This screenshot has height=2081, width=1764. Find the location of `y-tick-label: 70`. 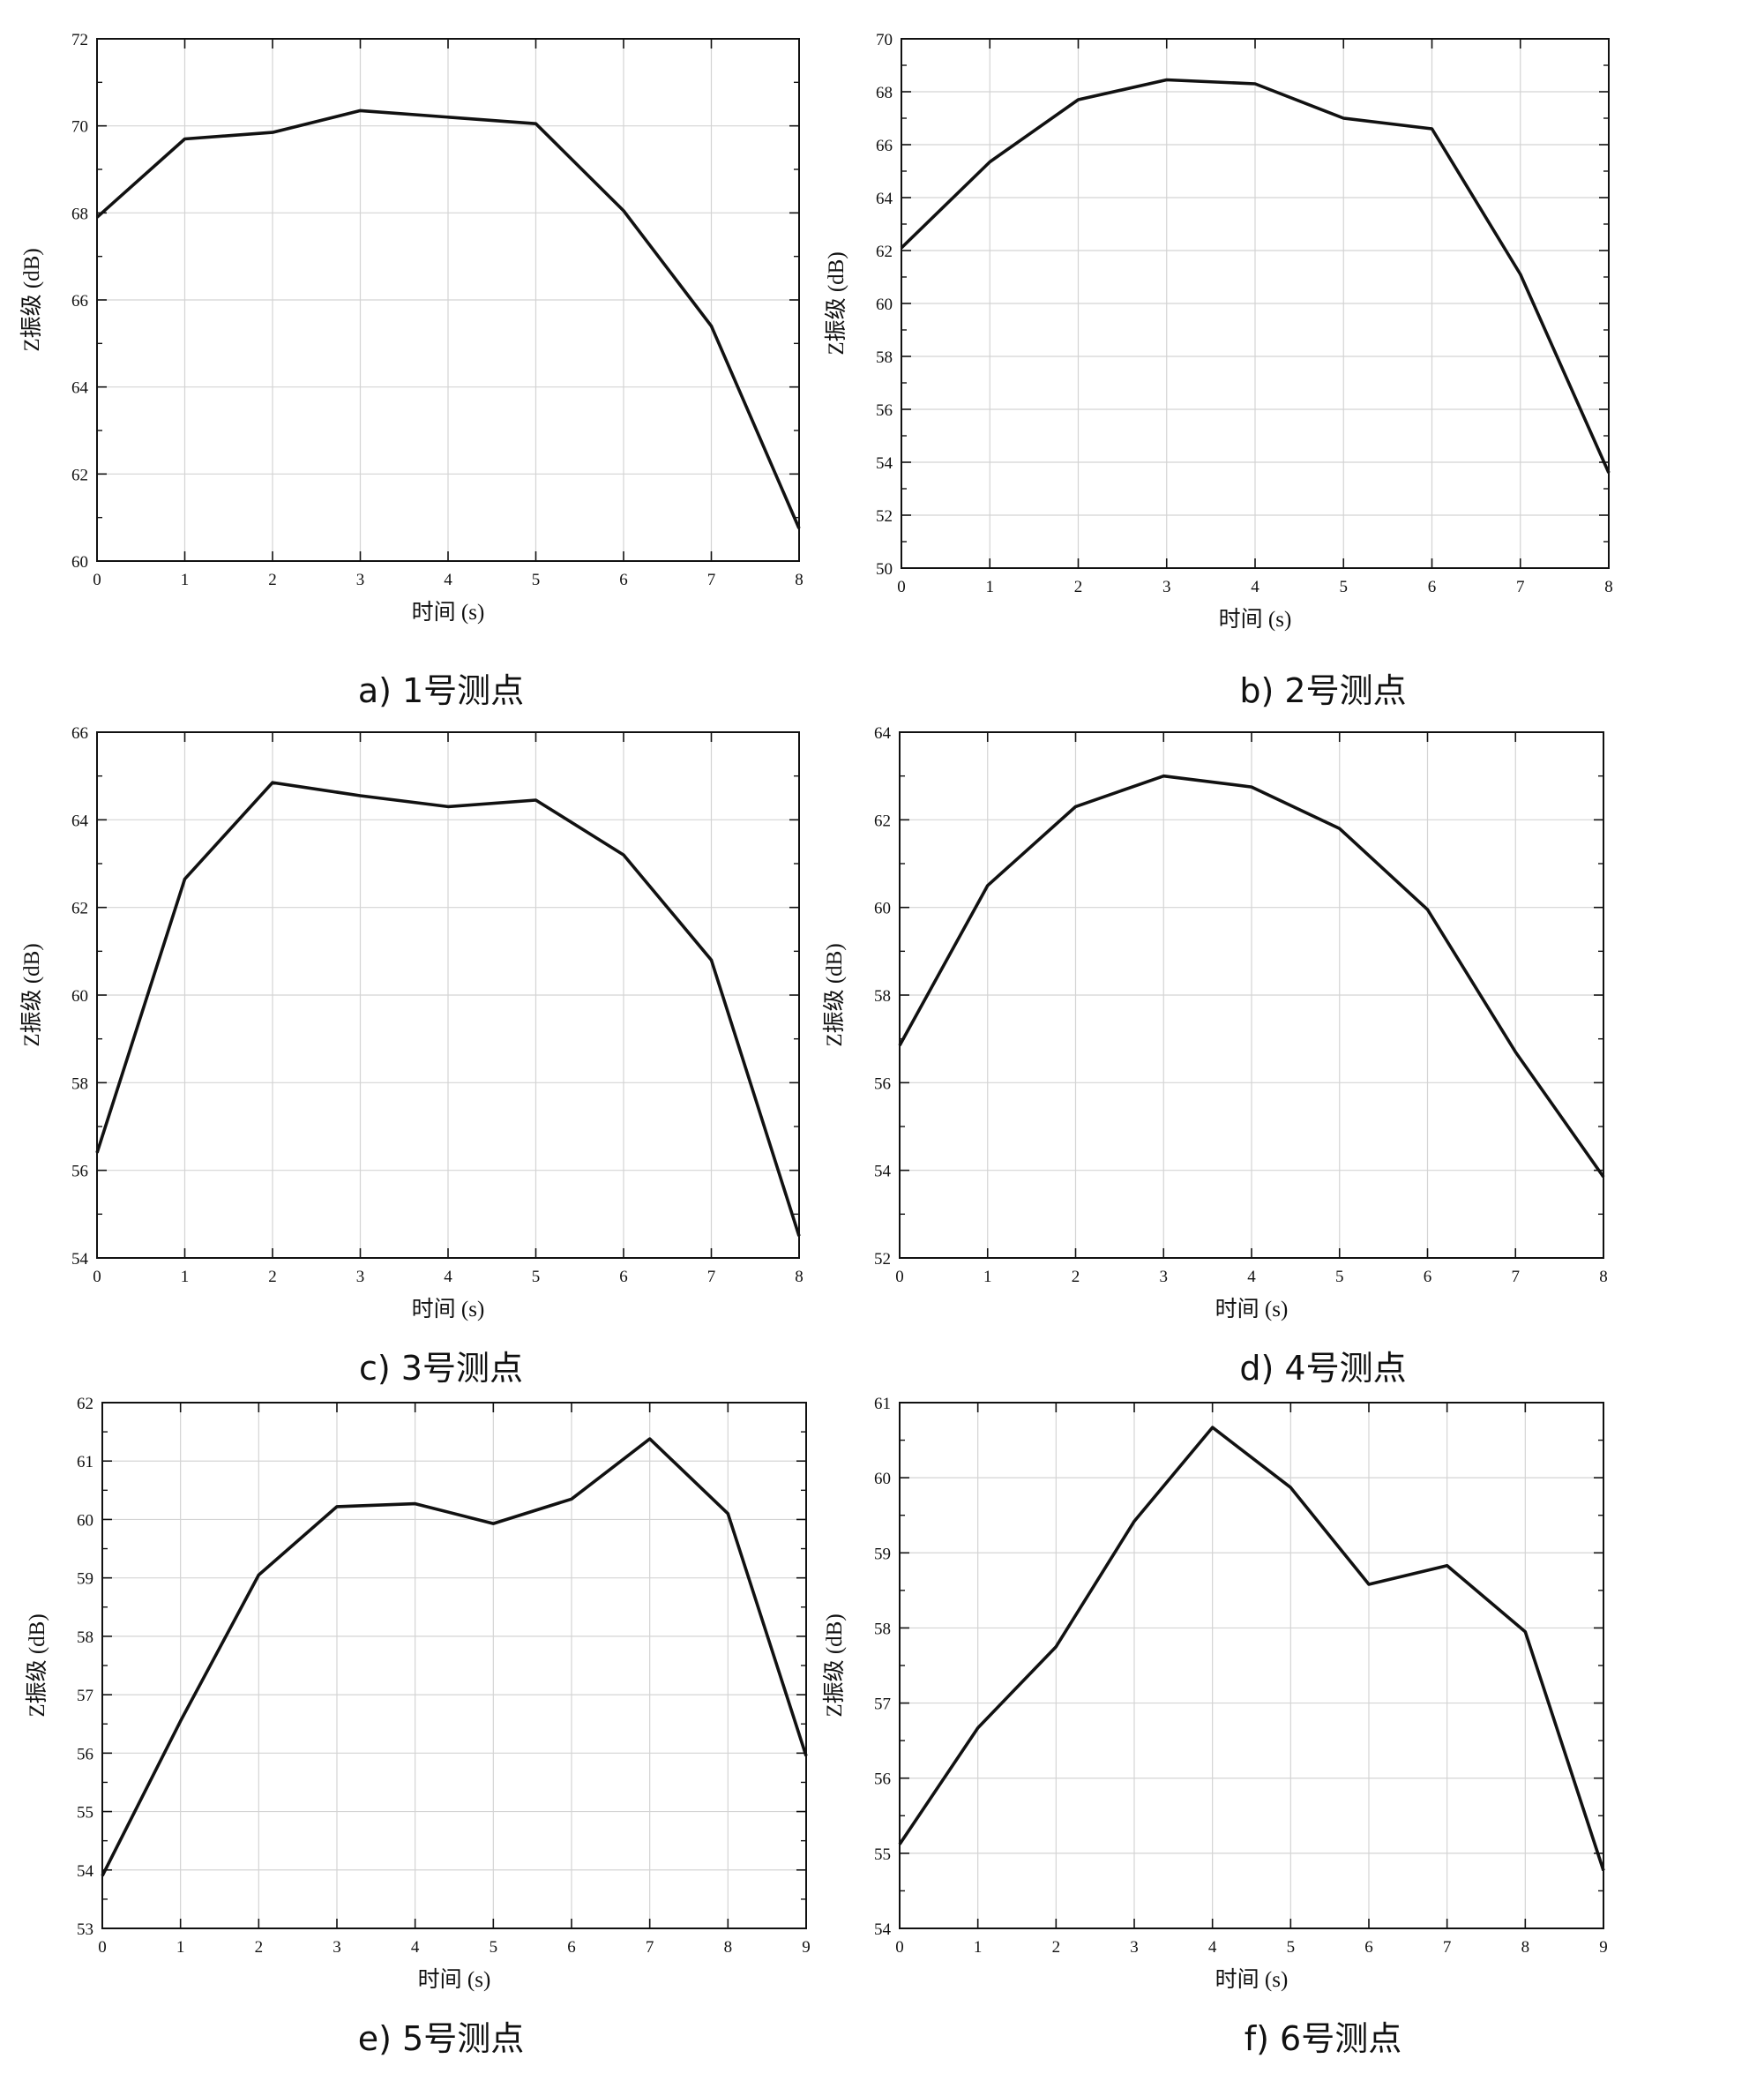

y-tick-label: 70 is located at coordinates (884, 40).